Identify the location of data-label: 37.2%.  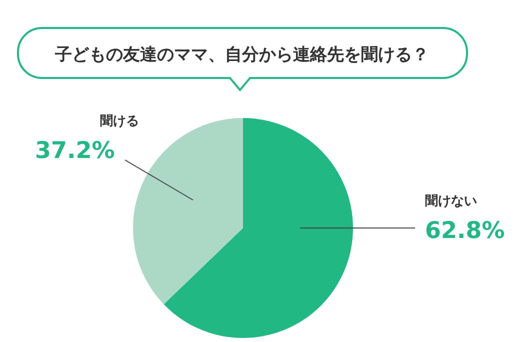
(75, 151).